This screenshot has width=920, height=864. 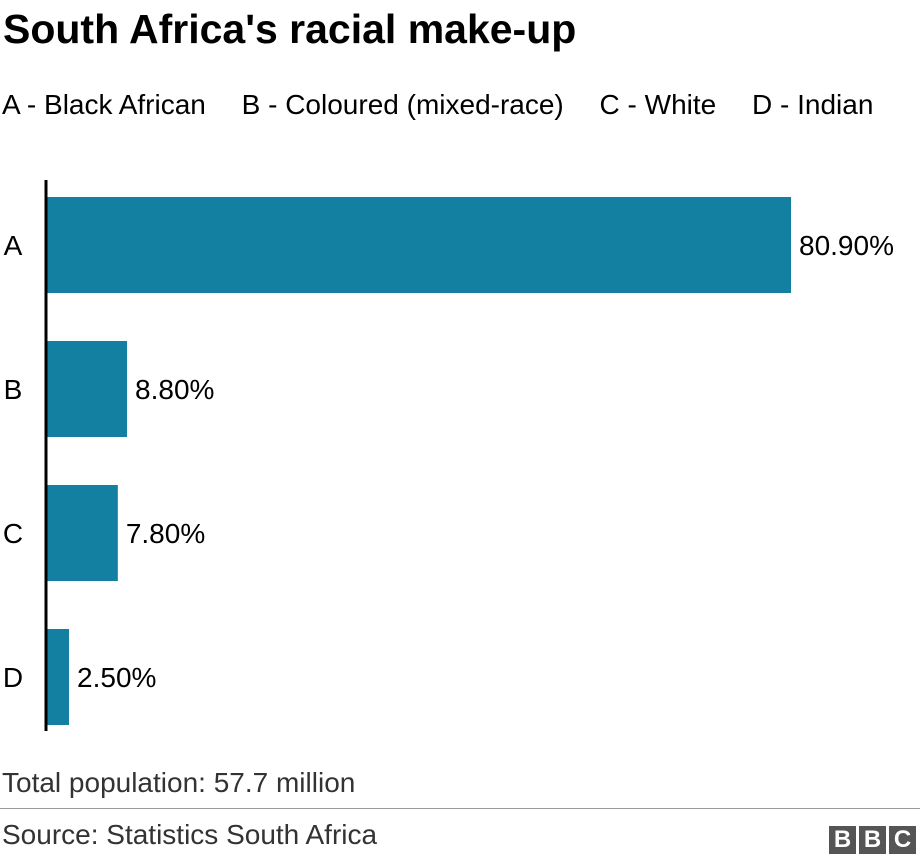 What do you see at coordinates (190, 834) in the screenshot?
I see `source-text: Source: Statistics South Africa` at bounding box center [190, 834].